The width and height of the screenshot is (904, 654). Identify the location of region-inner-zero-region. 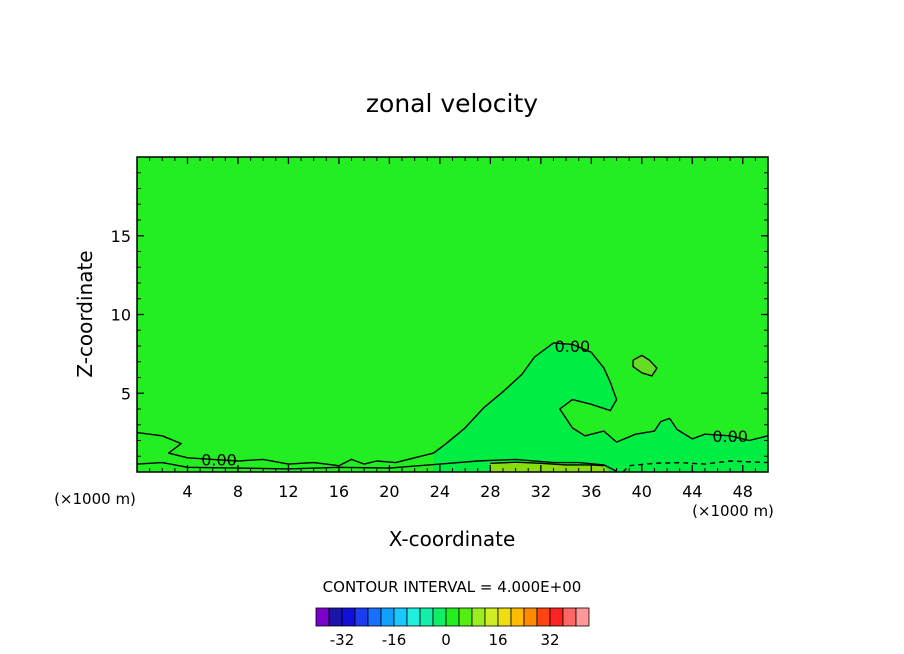
(600, 407).